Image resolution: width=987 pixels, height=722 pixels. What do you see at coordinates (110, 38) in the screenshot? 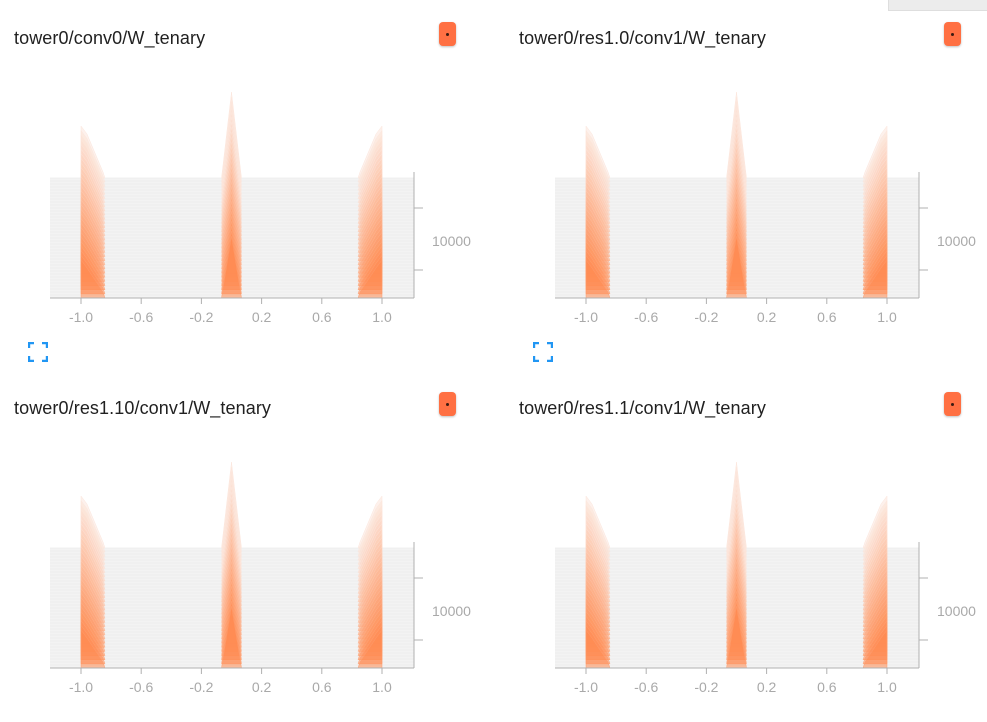
I see `chart-title: tower0/conv0/W_tenary` at bounding box center [110, 38].